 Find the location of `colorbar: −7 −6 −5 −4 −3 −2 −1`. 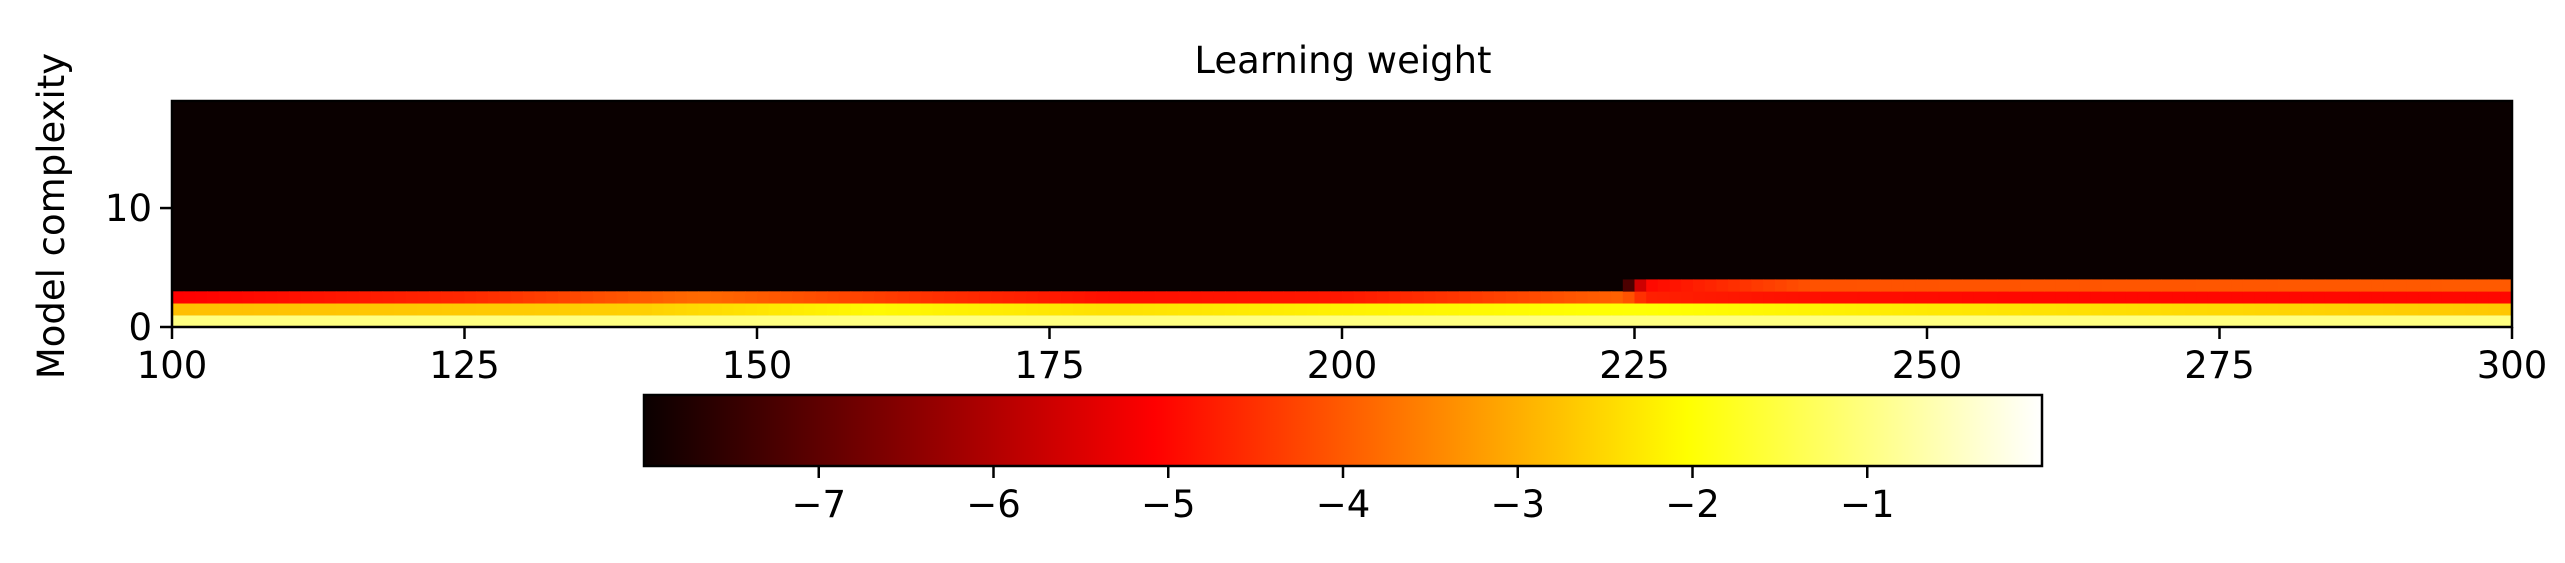

colorbar: −7 −6 −5 −4 −3 −2 −1 is located at coordinates (1343, 459).